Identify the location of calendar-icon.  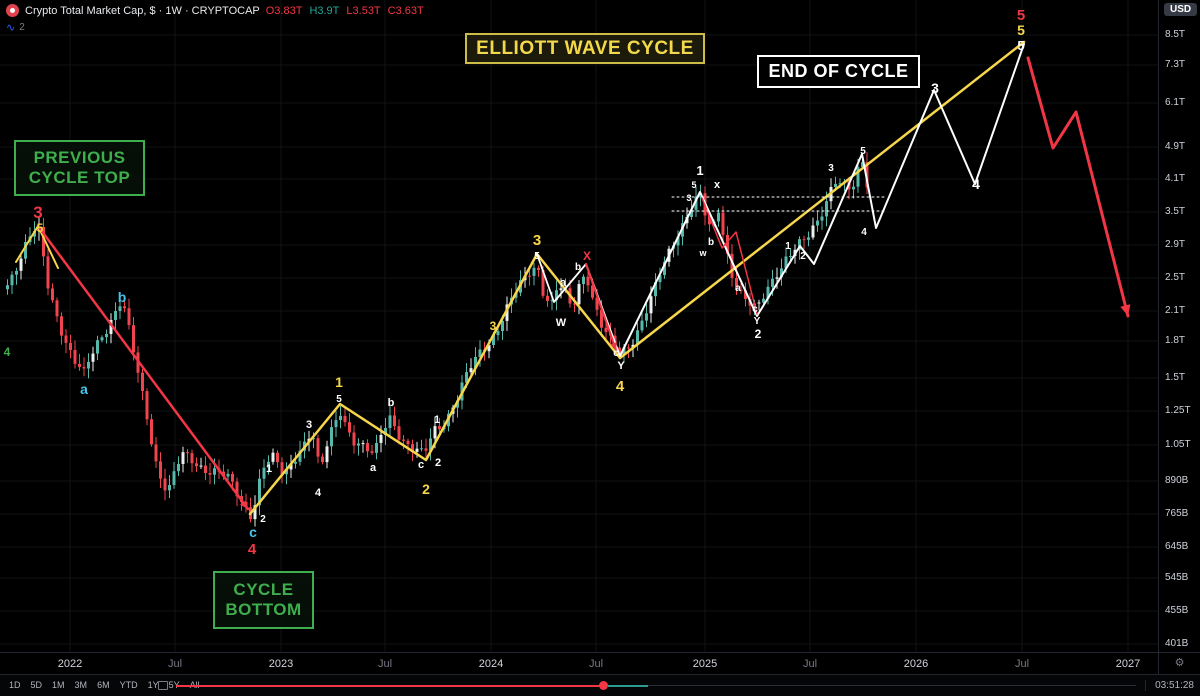
(163, 685).